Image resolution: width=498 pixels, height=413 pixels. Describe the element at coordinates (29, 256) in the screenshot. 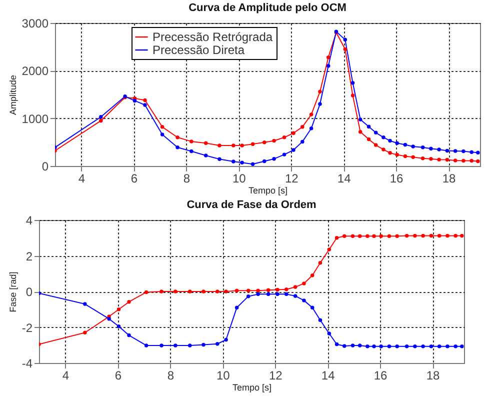

I see `y-tick-label: 2` at that location.